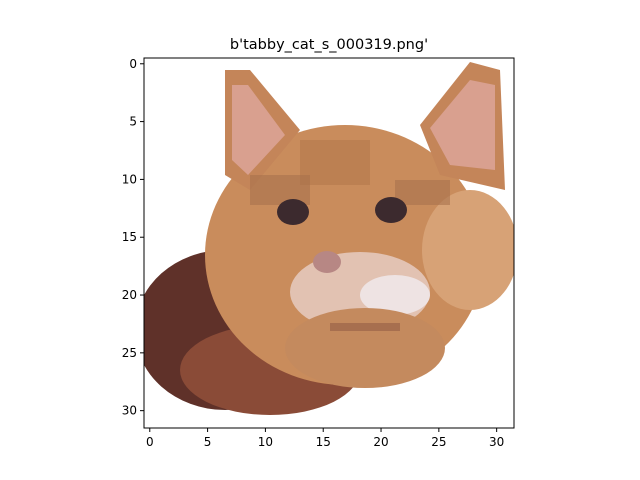  I want to click on x-tick-label: 0, so click(150, 442).